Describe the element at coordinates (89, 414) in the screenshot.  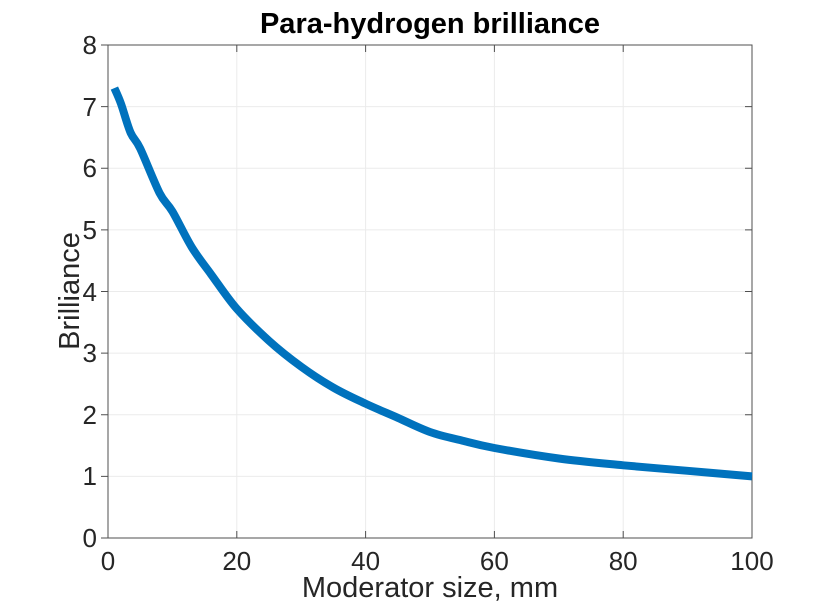
I see `y-tick-label: 2` at that location.